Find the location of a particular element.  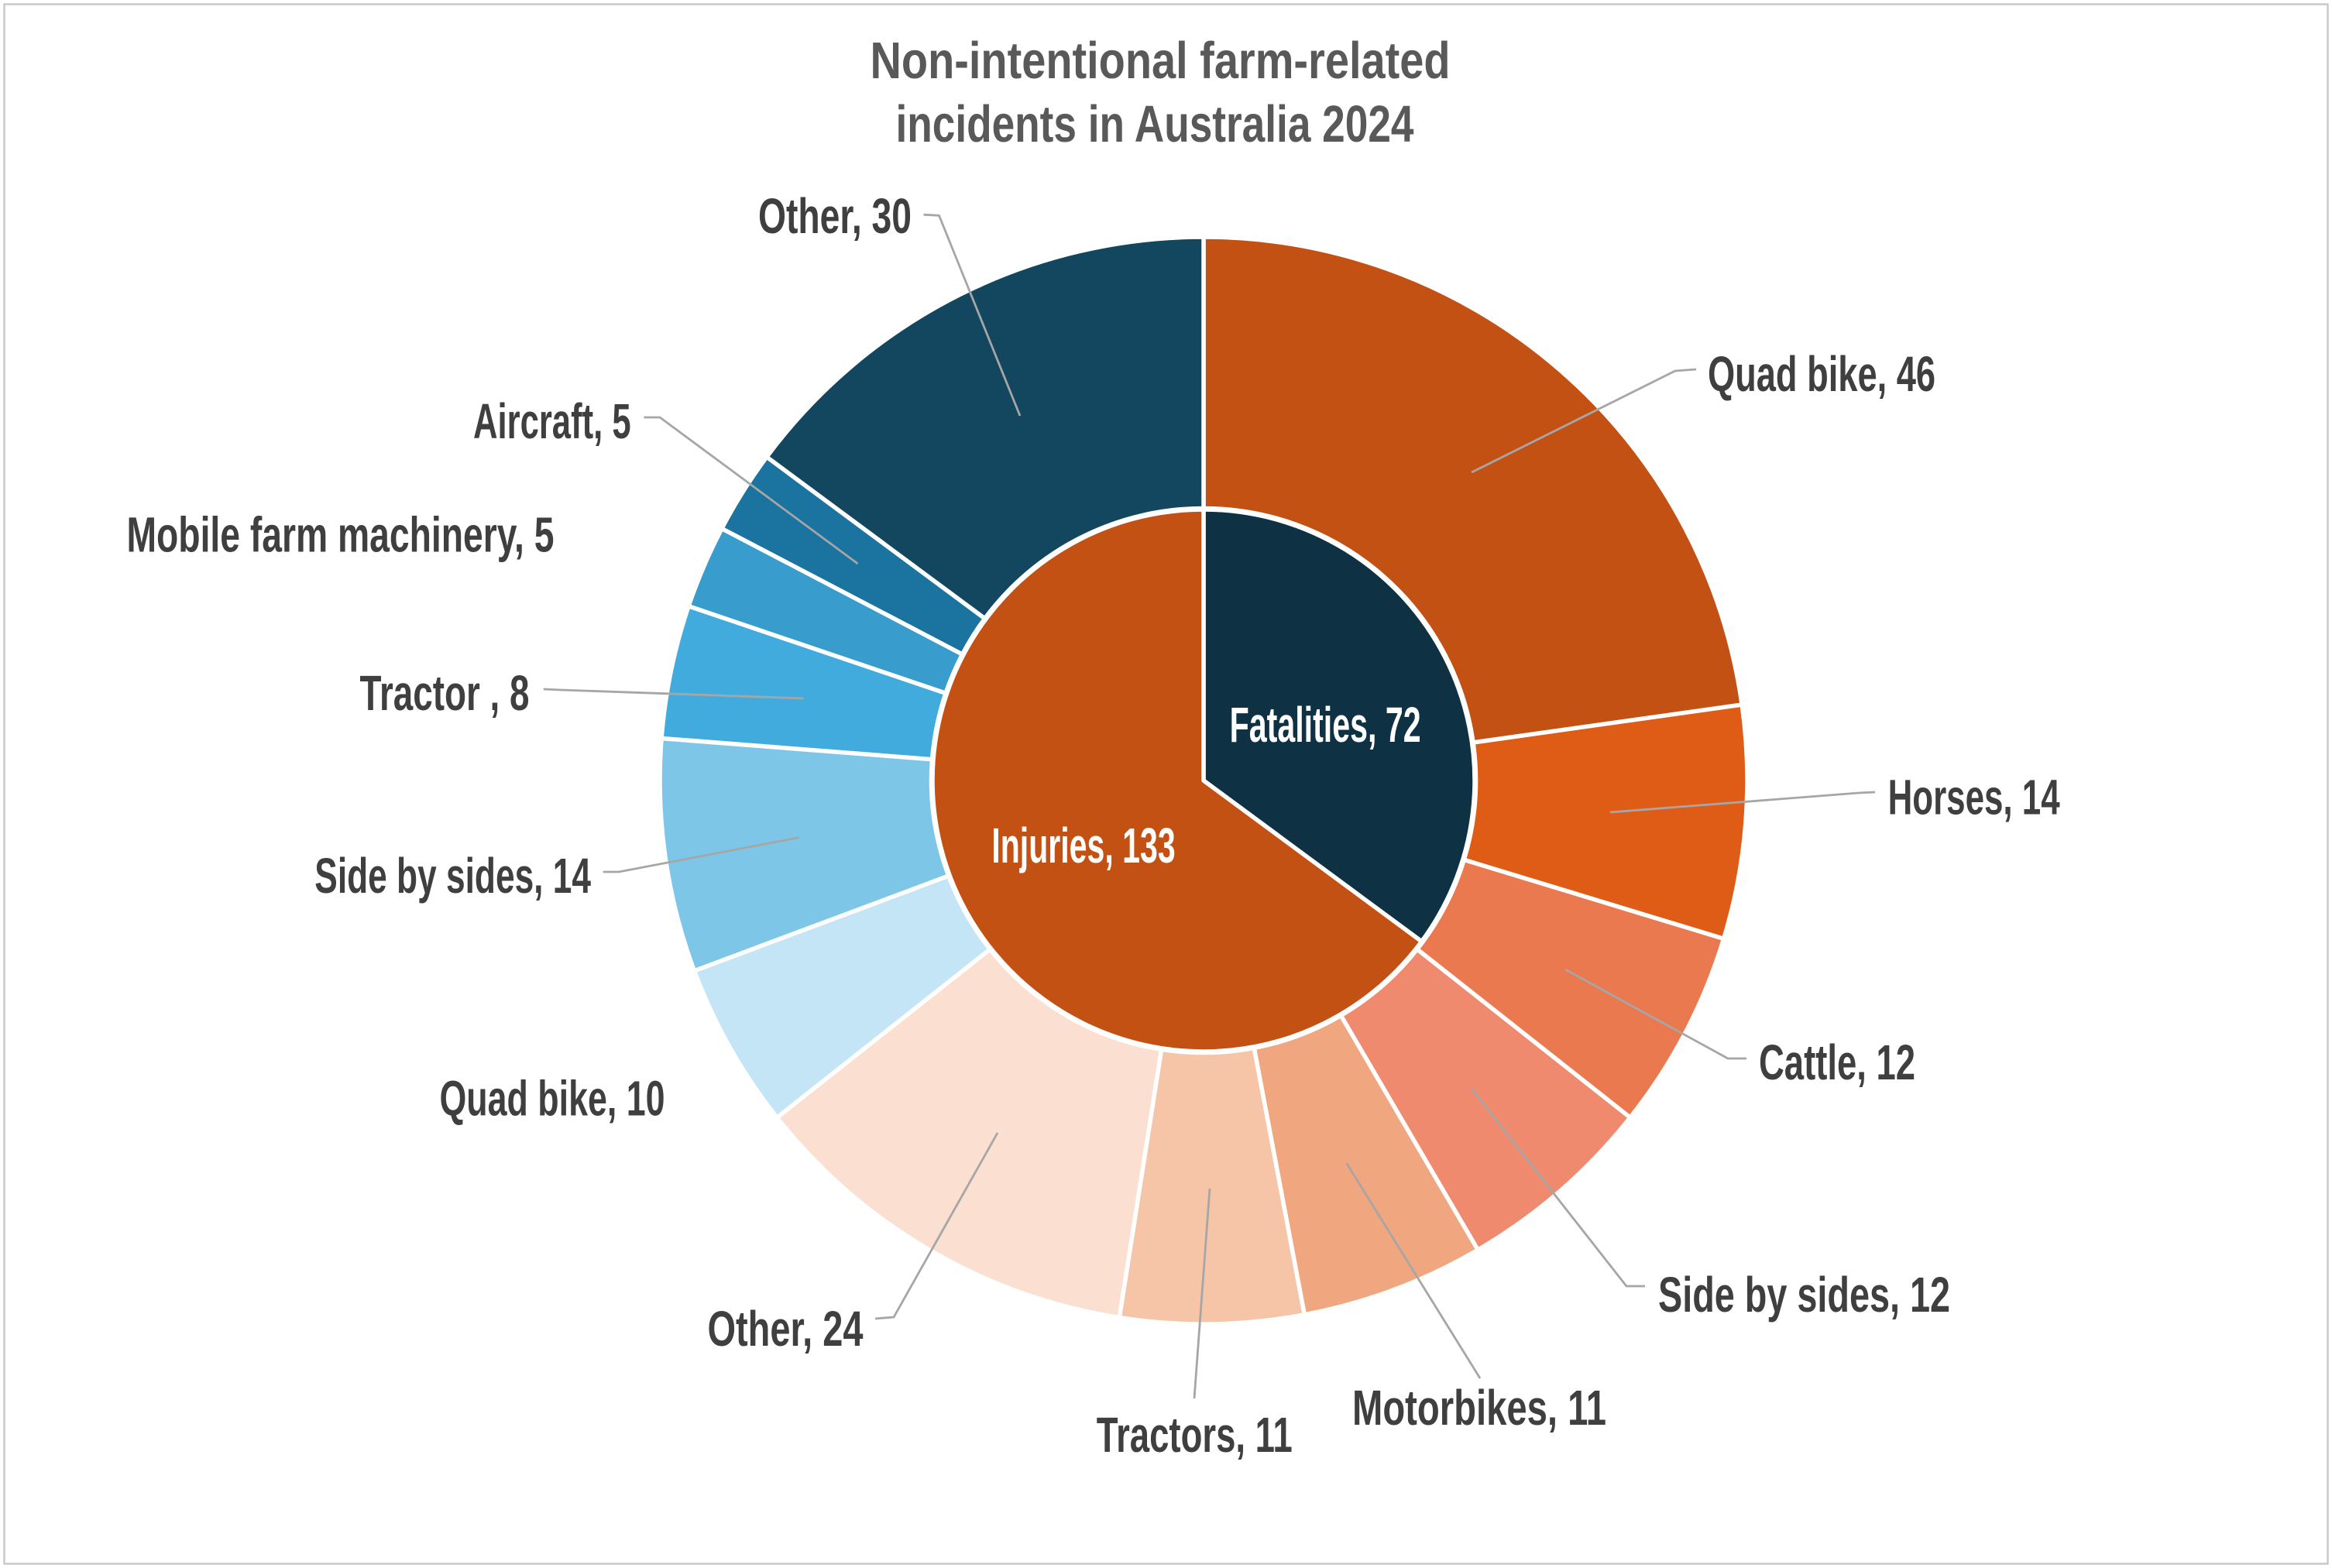

svg-text: Non-intentional farm-related is located at coordinates (1161, 61).